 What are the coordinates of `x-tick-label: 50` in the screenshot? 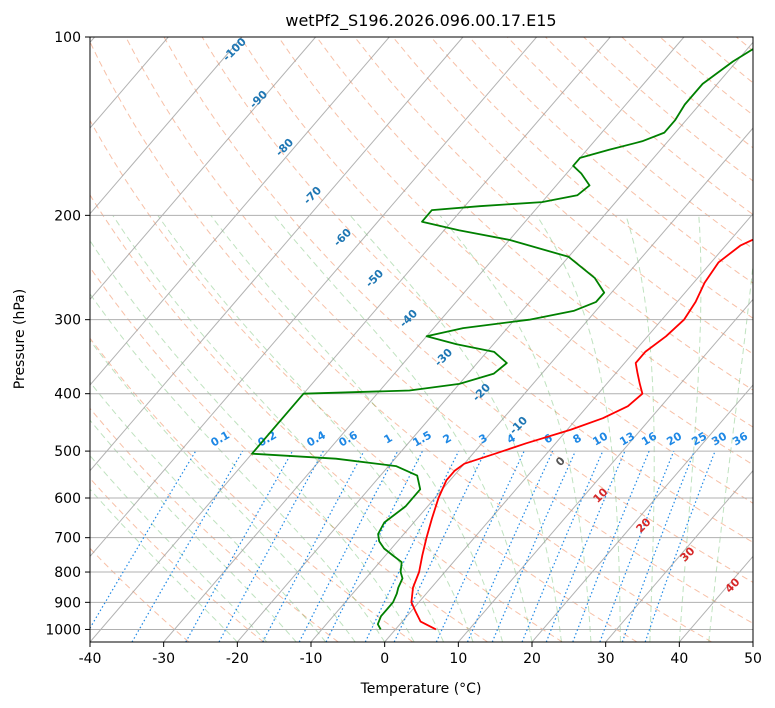 It's located at (753, 659).